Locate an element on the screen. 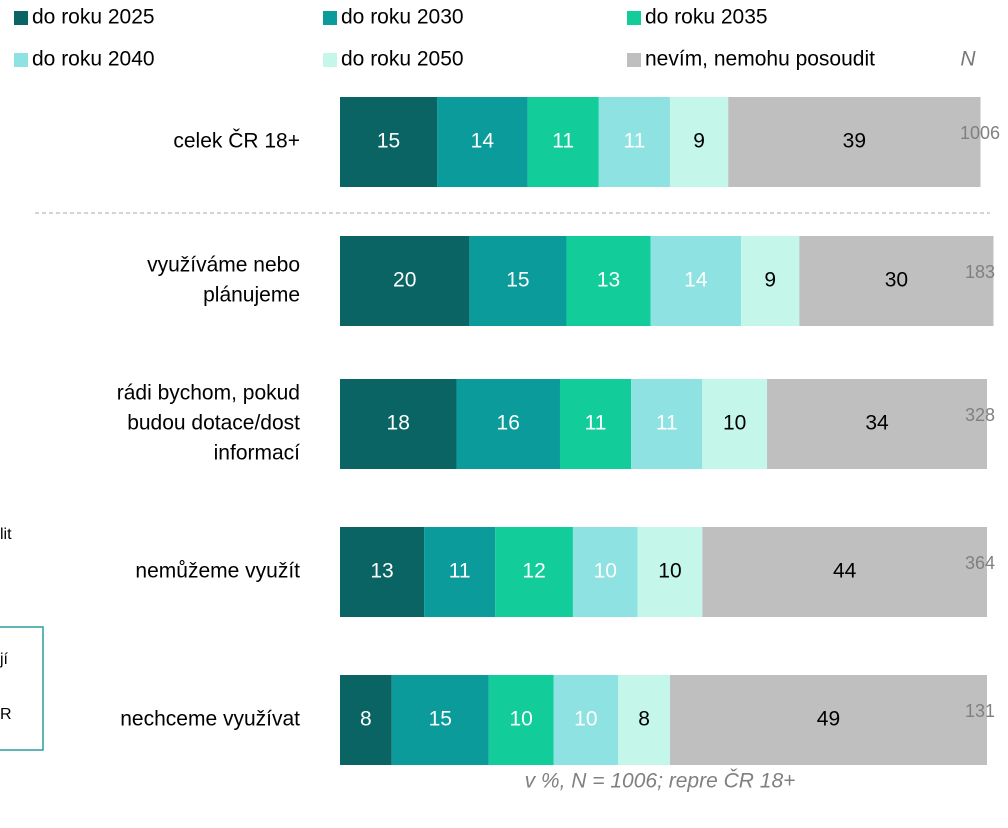 The image size is (1008, 828). category-label: celek ČR 18+ is located at coordinates (236, 141).